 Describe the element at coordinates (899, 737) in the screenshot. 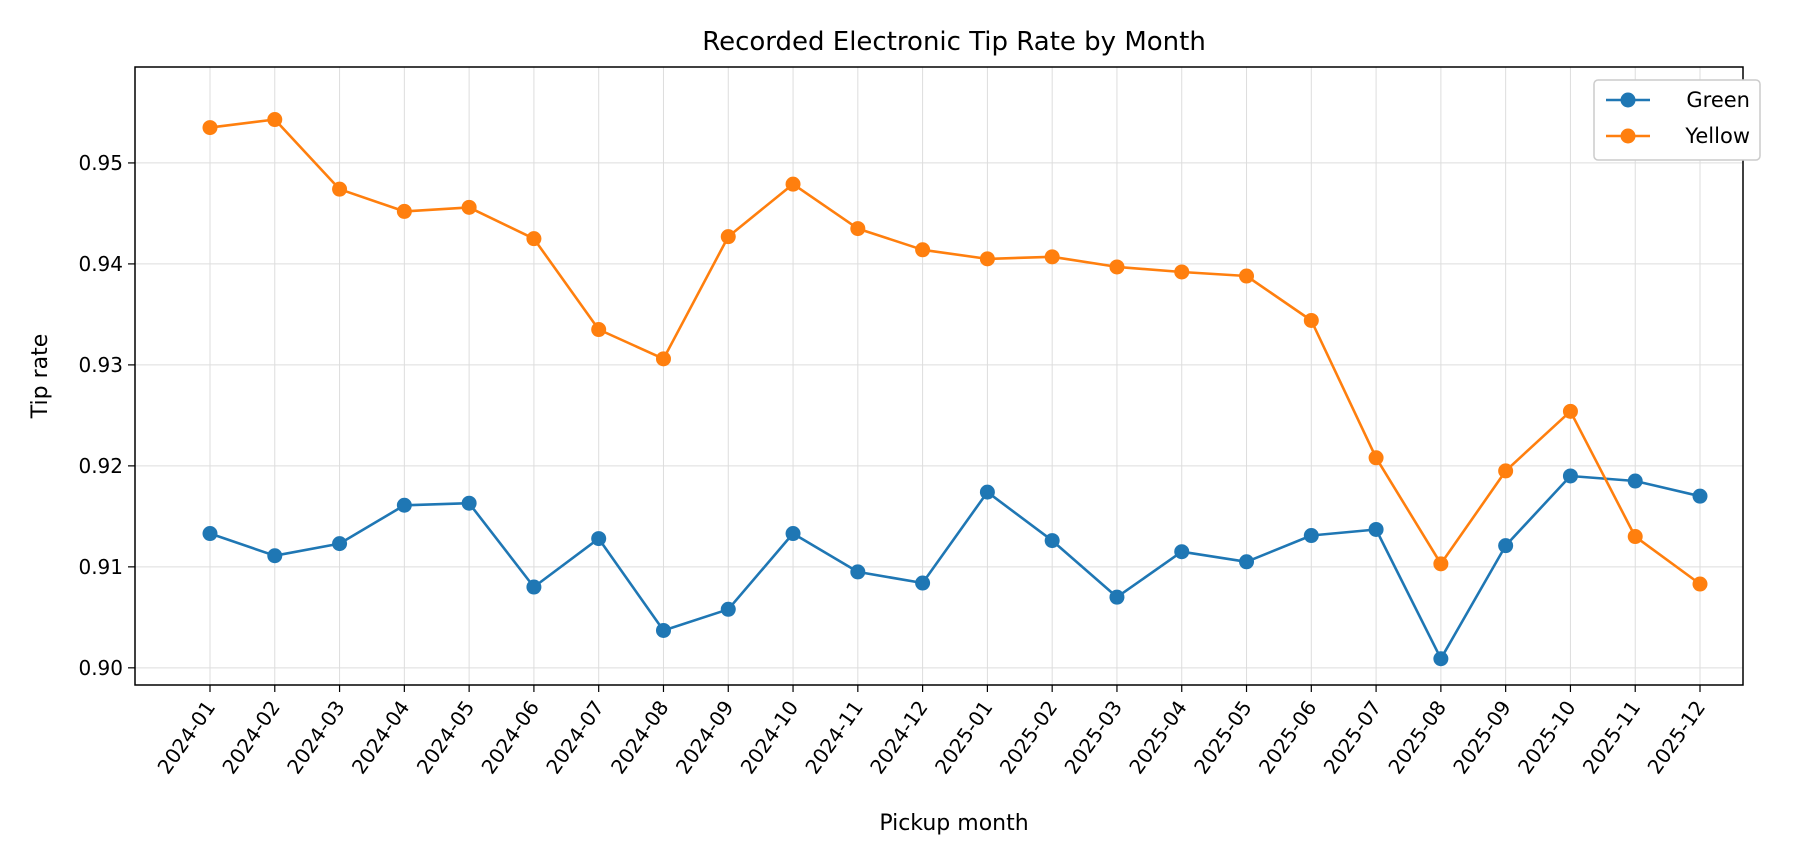

I see `x-tick-label: 2024-12` at that location.